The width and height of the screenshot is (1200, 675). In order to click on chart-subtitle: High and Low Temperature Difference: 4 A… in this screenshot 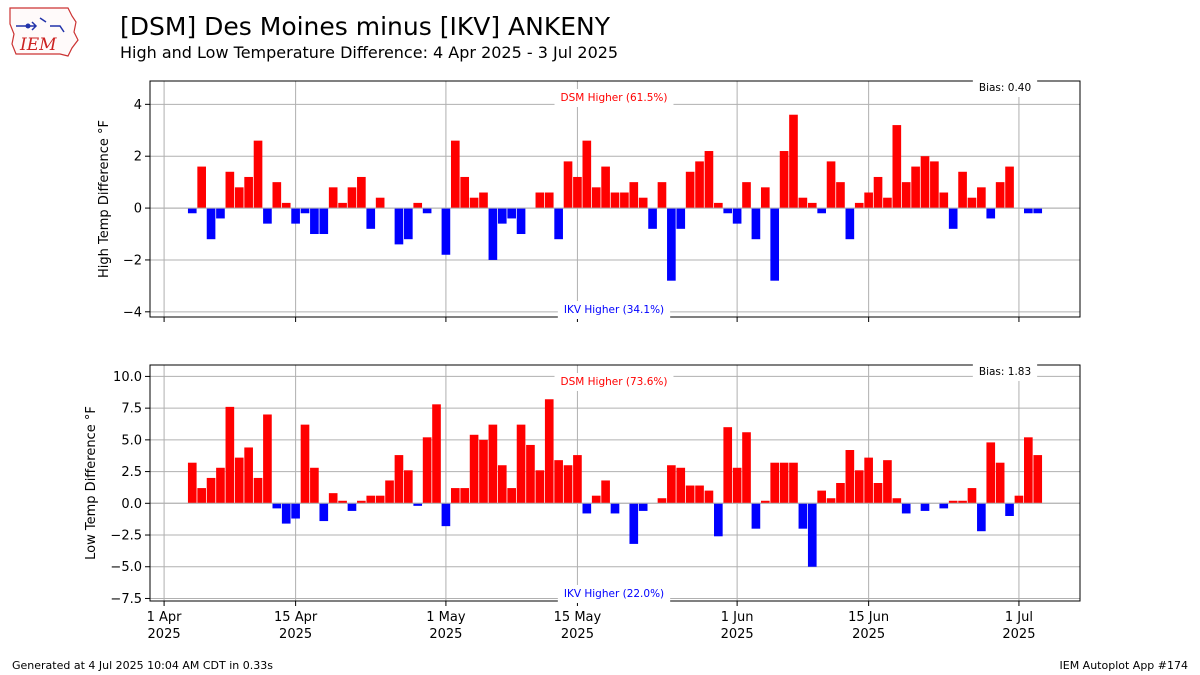, I will do `click(369, 52)`.